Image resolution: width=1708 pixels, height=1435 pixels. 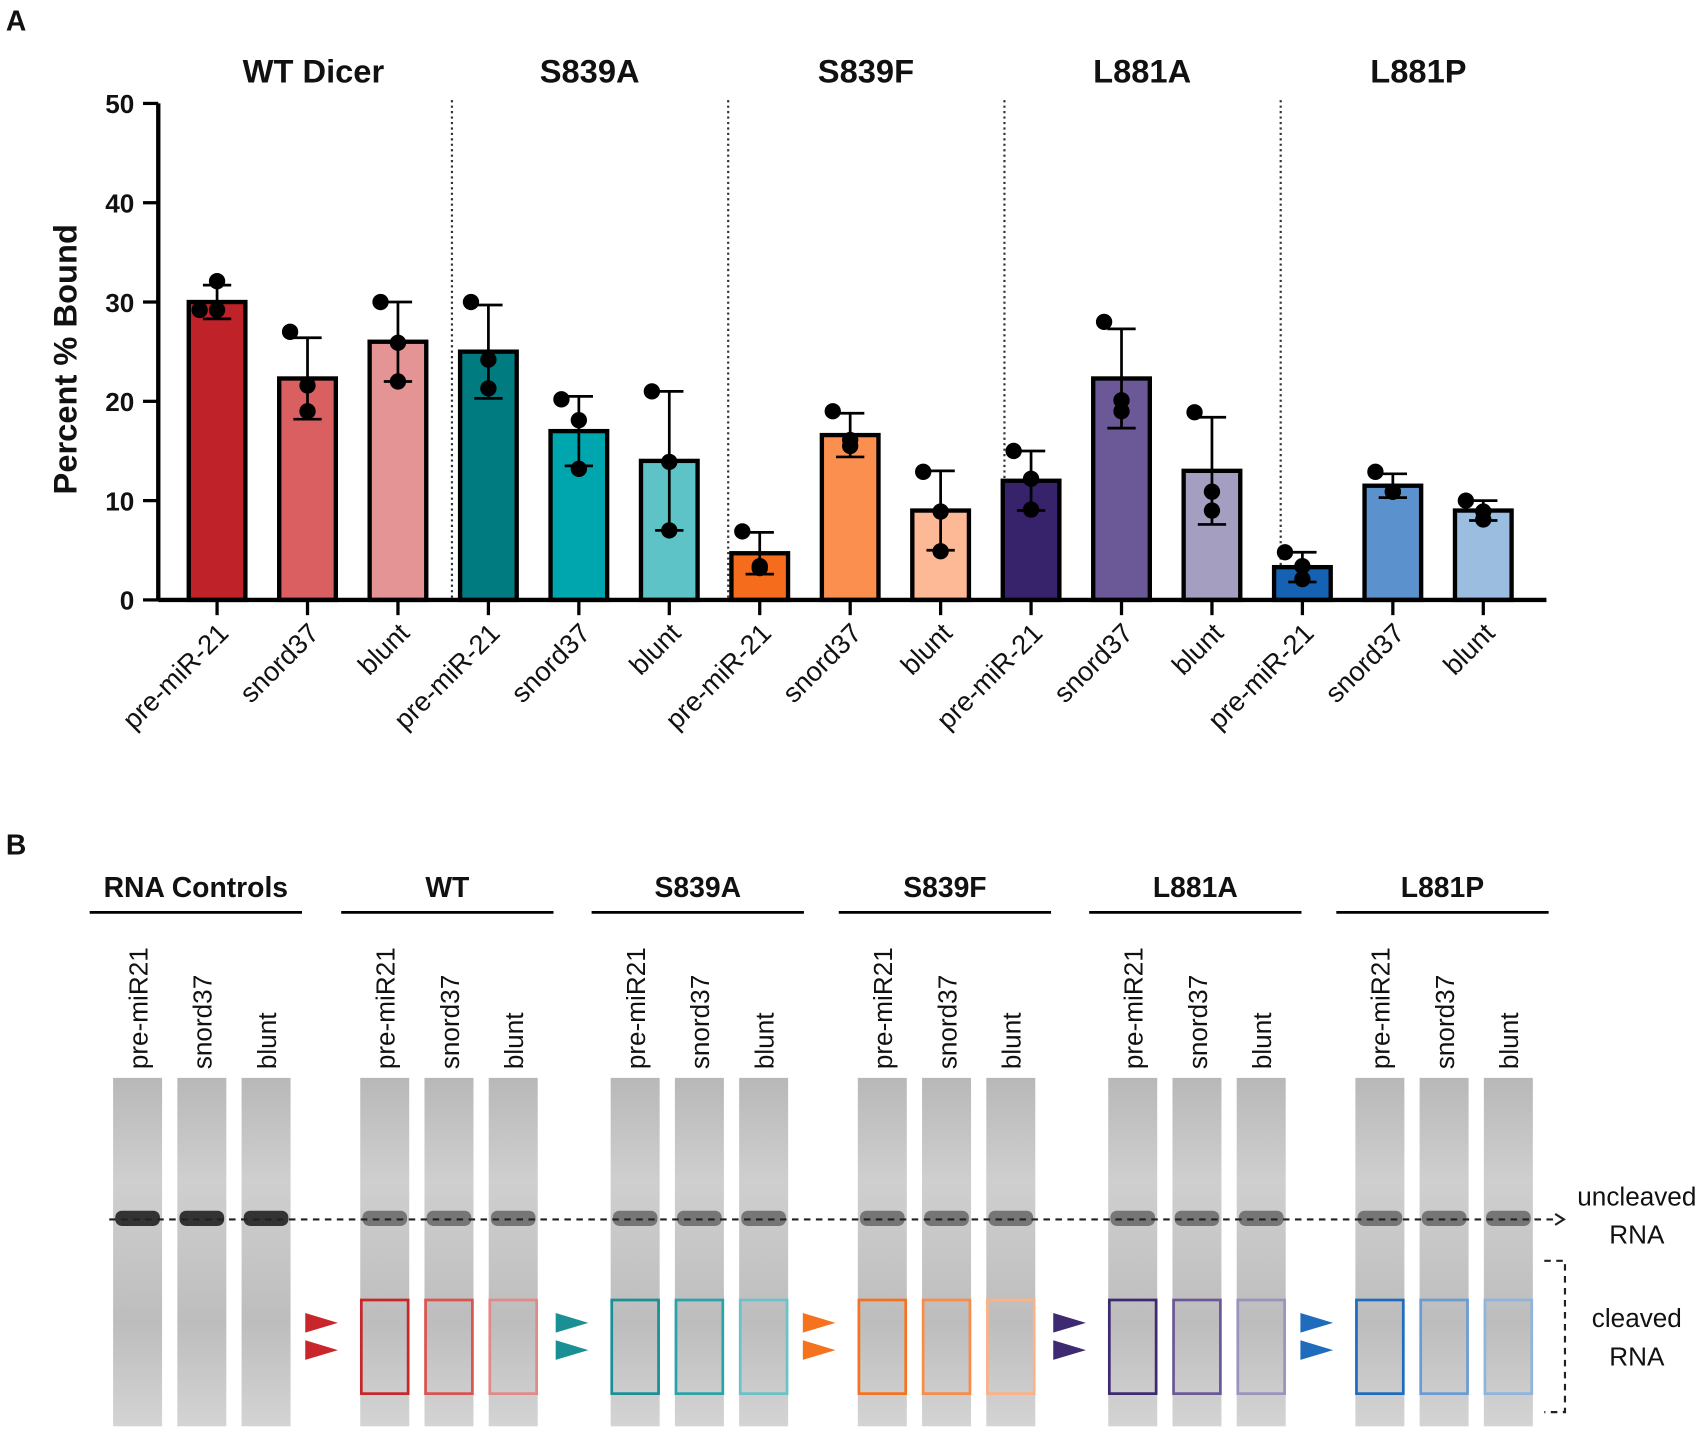 I want to click on group-label: L881P, so click(x=1418, y=71).